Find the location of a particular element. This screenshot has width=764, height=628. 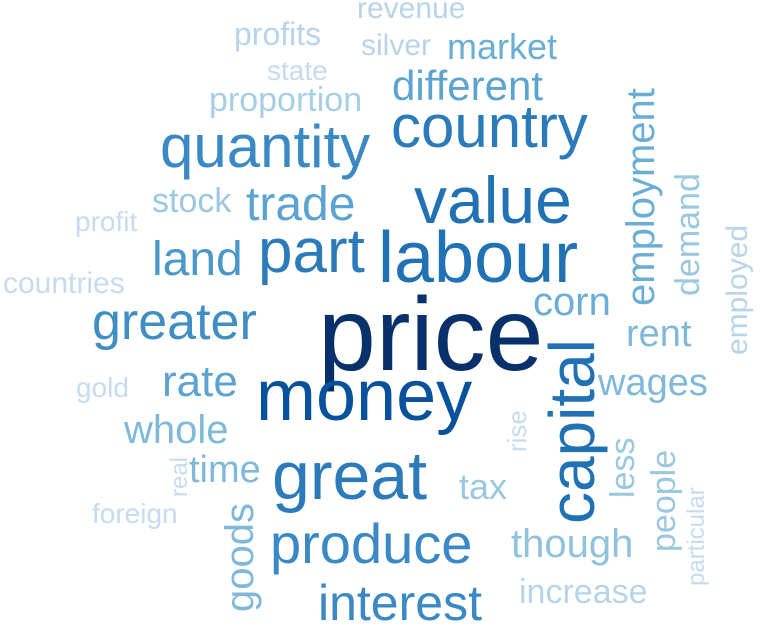

word-greater: greater is located at coordinates (174, 322).